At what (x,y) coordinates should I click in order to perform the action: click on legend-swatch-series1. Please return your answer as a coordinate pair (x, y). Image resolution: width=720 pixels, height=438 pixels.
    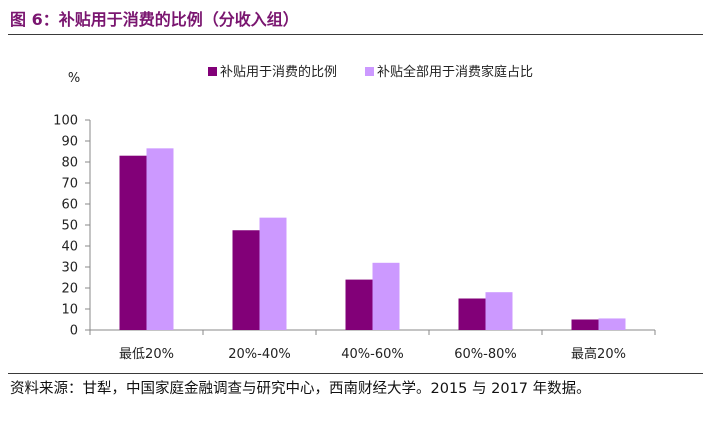
    Looking at the image, I should click on (212, 71).